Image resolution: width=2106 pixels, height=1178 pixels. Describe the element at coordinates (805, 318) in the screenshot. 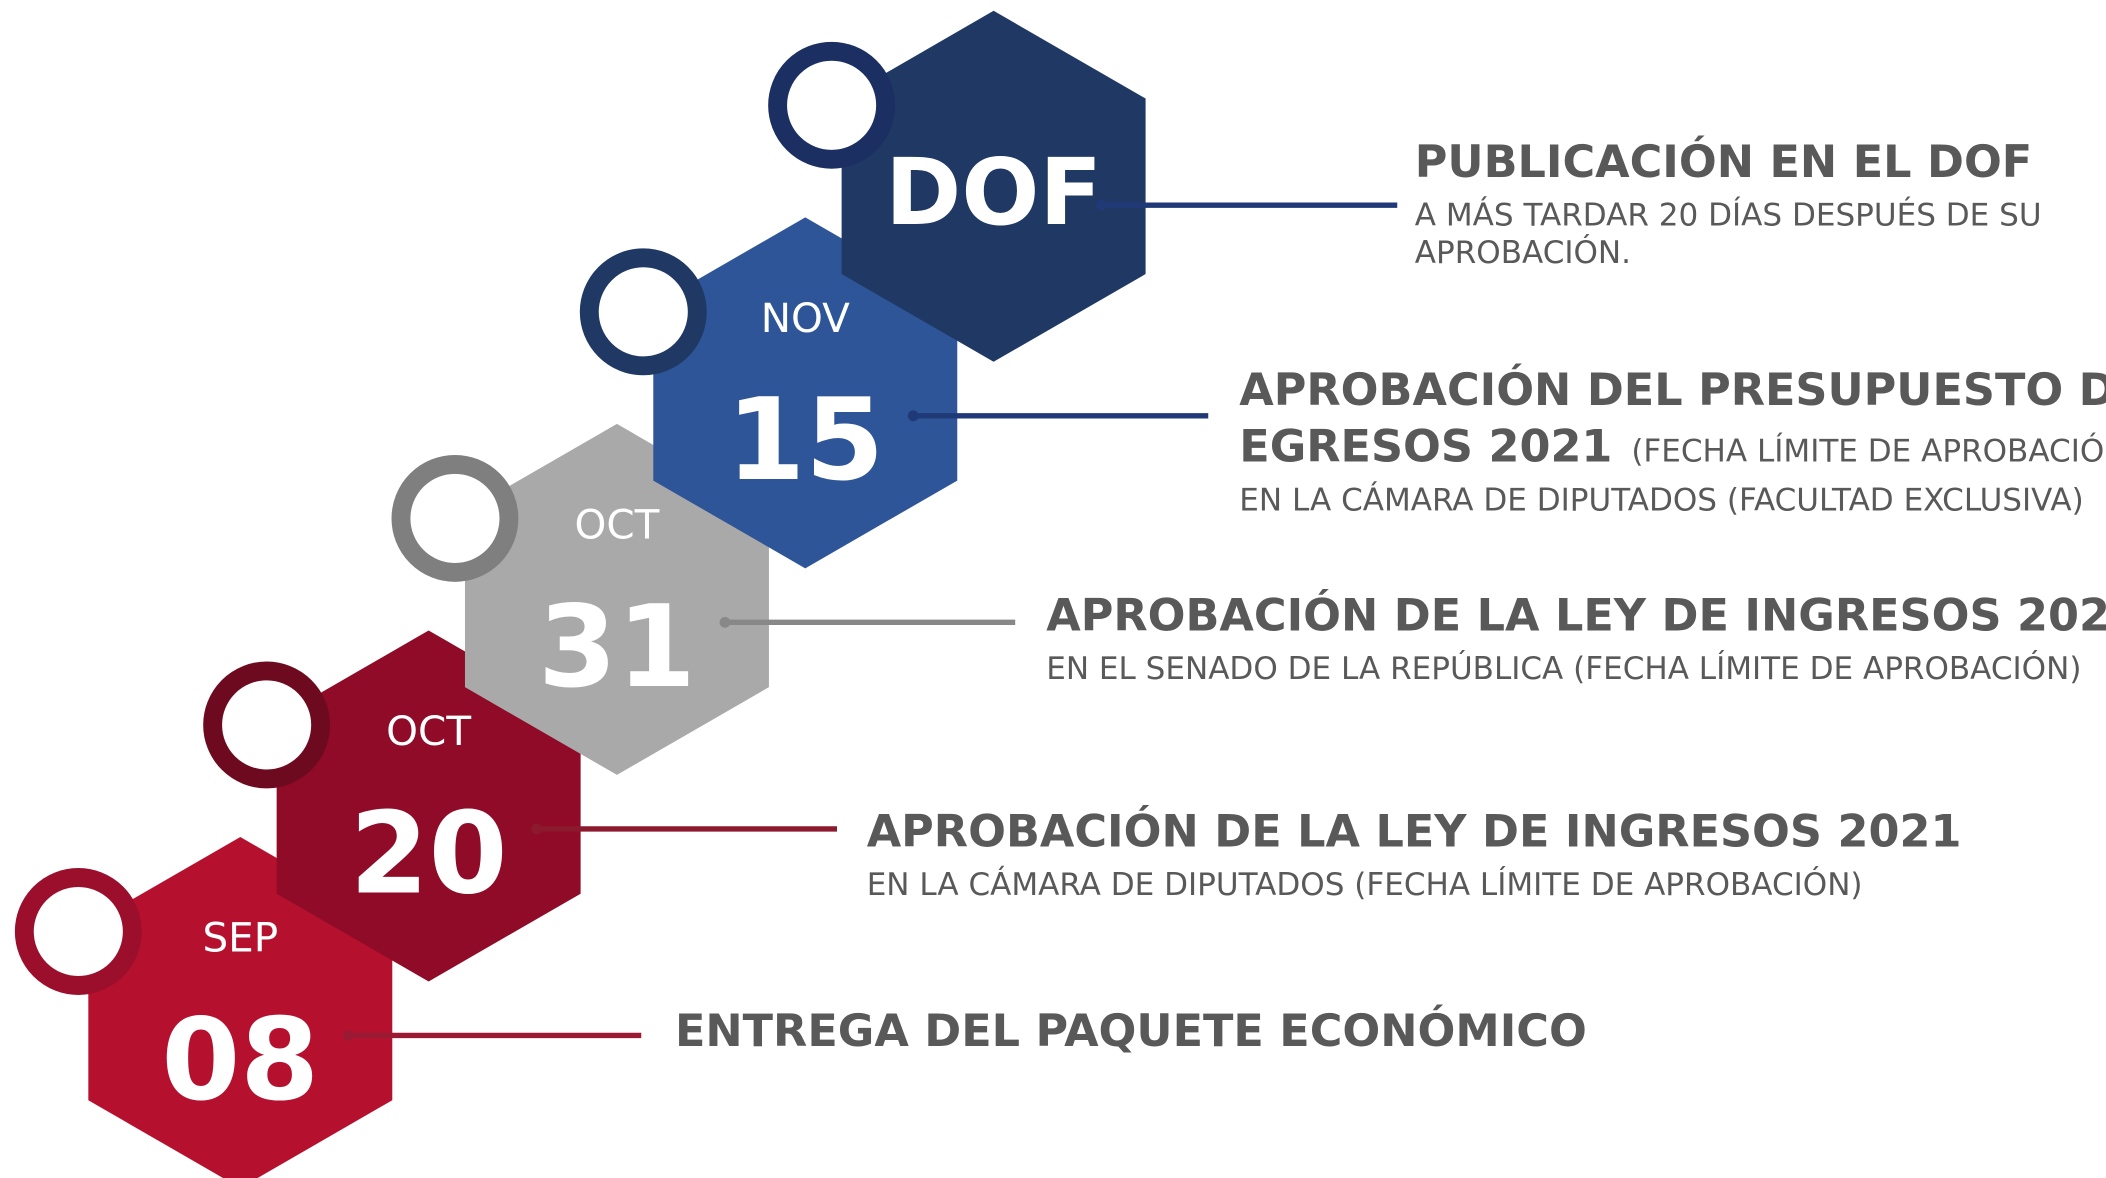

I see `month: NOV` at that location.